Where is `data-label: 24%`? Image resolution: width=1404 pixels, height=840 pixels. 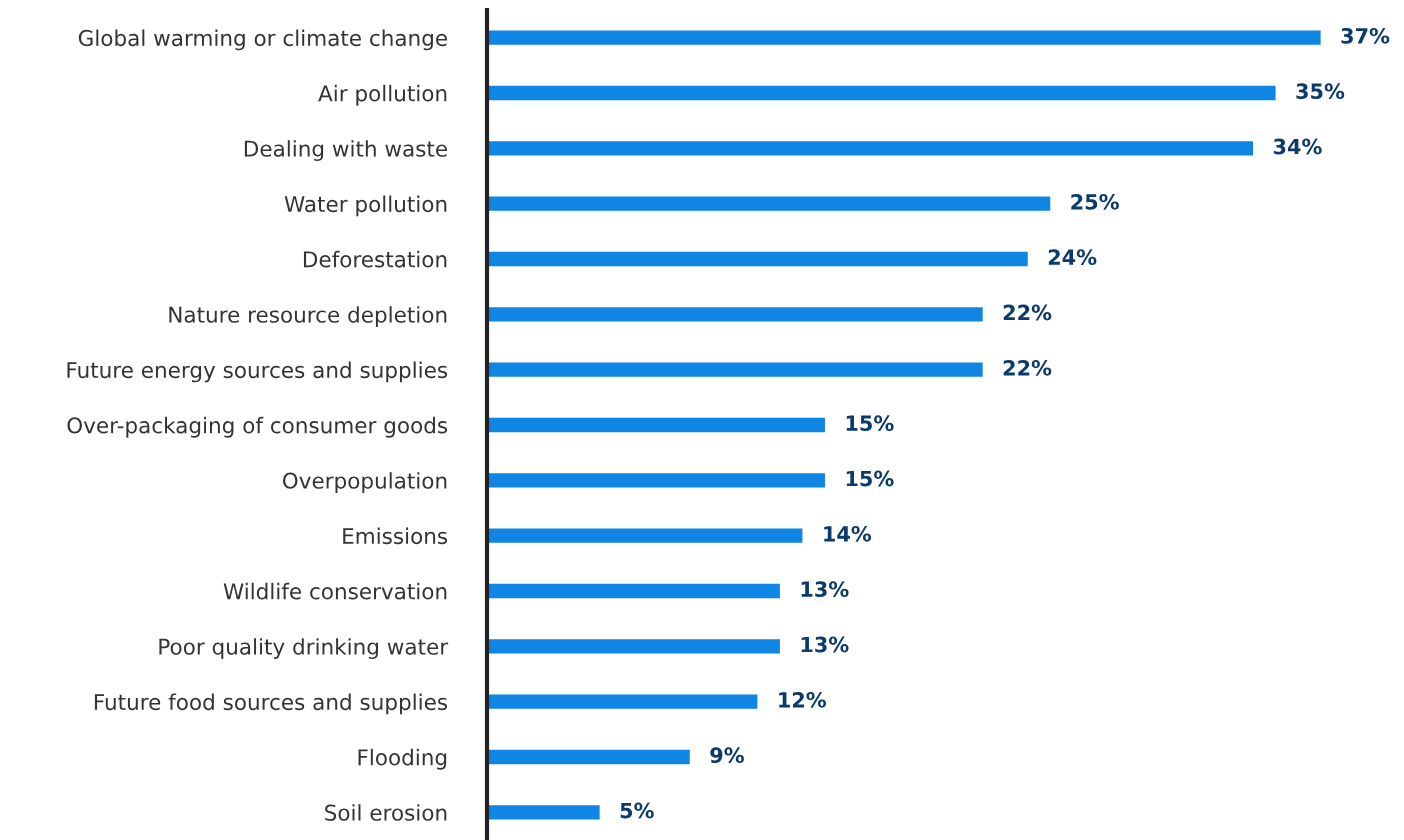 data-label: 24% is located at coordinates (1072, 257).